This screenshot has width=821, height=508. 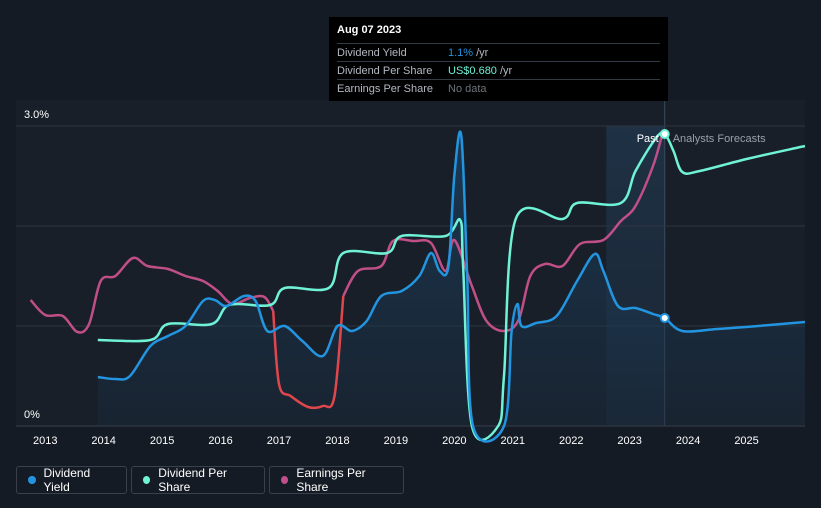 What do you see at coordinates (454, 441) in the screenshot?
I see `x-tick-label: 2020` at bounding box center [454, 441].